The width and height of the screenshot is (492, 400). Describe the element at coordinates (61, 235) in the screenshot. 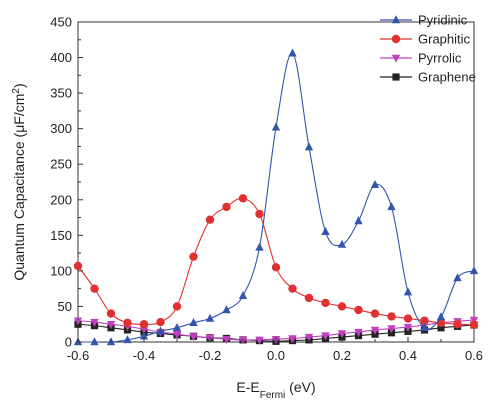

I see `y-tick-label: 150` at that location.